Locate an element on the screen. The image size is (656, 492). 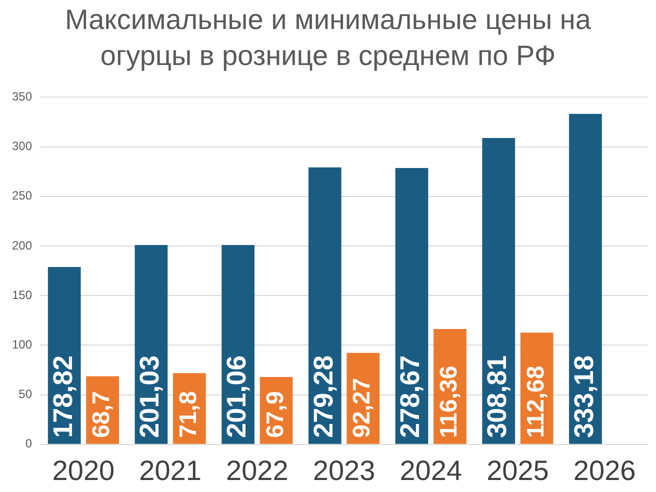
data-label: 92,27 is located at coordinates (362, 408).